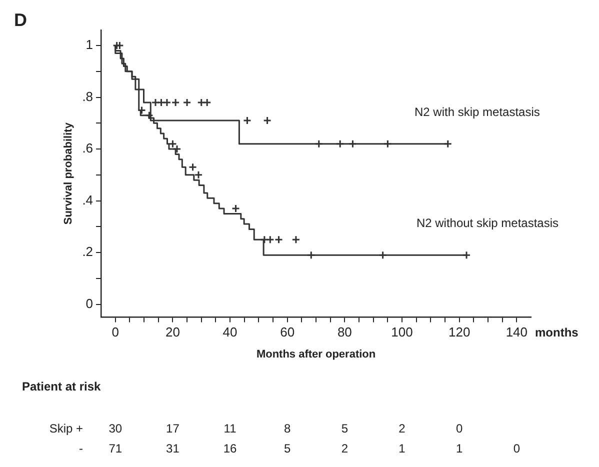  What do you see at coordinates (477, 111) in the screenshot?
I see `text: N2 with skip metastasis` at bounding box center [477, 111].